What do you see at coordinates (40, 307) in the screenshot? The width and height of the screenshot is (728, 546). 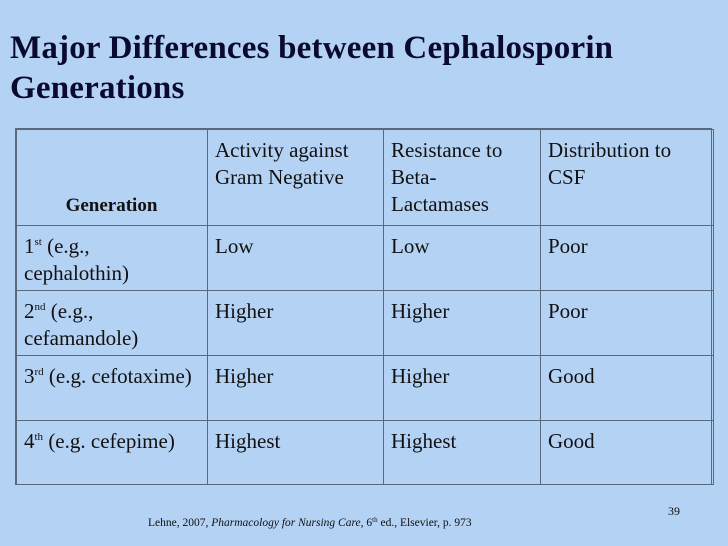 I see `ordinal-suffix: nd` at bounding box center [40, 307].